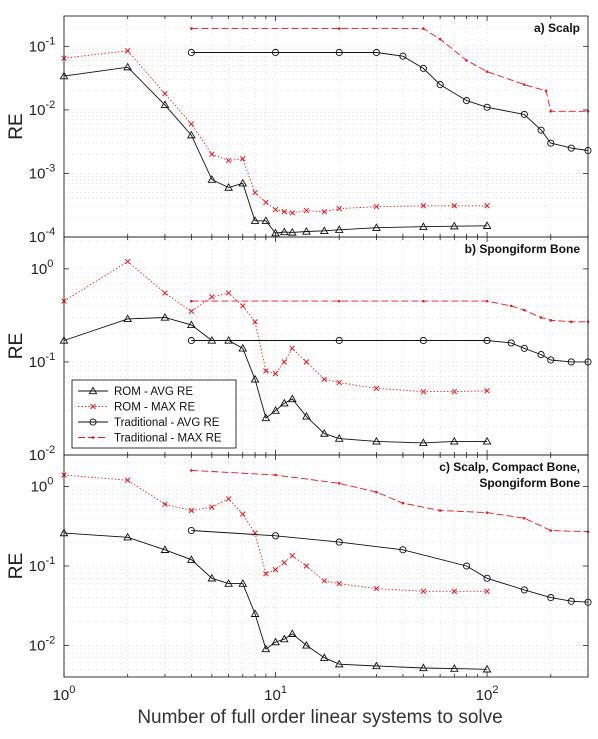  I want to click on series-line-trad_avg, so click(390, 101).